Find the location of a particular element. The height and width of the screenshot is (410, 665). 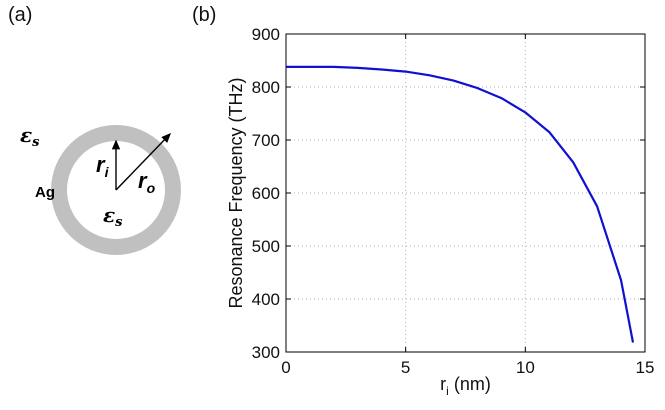

y-tick-label: 500 is located at coordinates (266, 246).